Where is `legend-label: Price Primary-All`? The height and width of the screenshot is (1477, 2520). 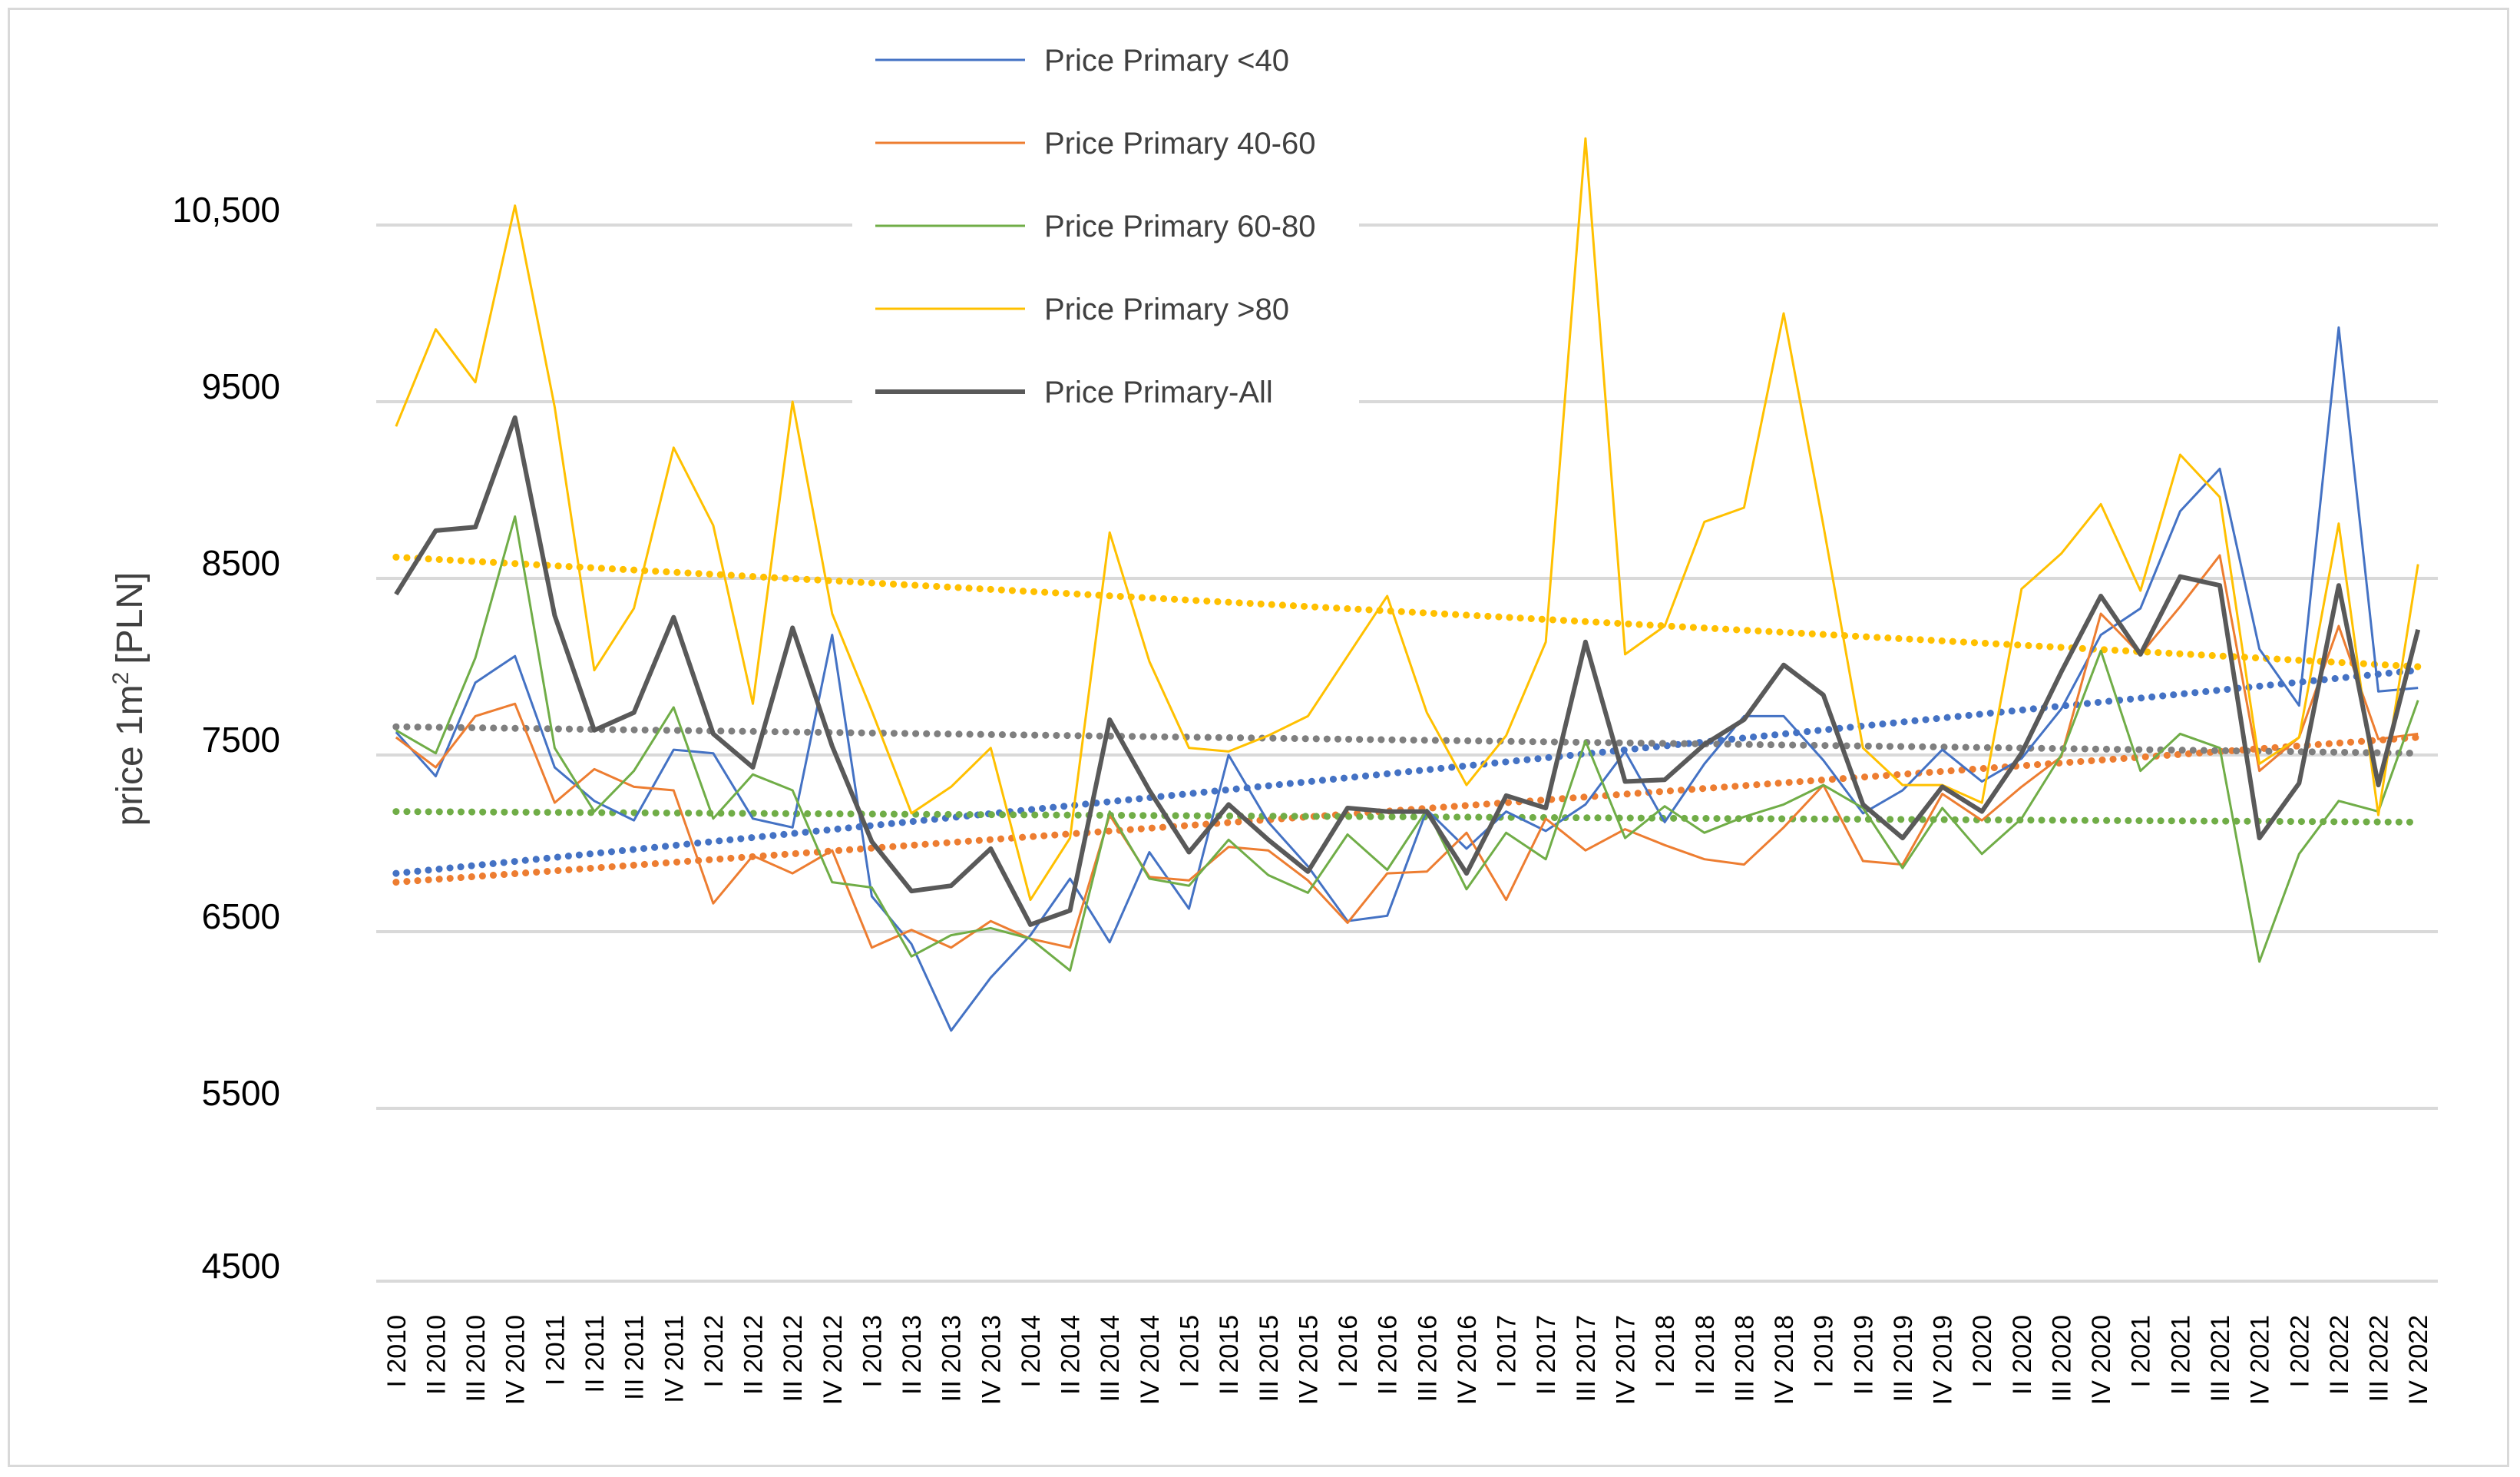 legend-label: Price Primary-All is located at coordinates (1158, 392).